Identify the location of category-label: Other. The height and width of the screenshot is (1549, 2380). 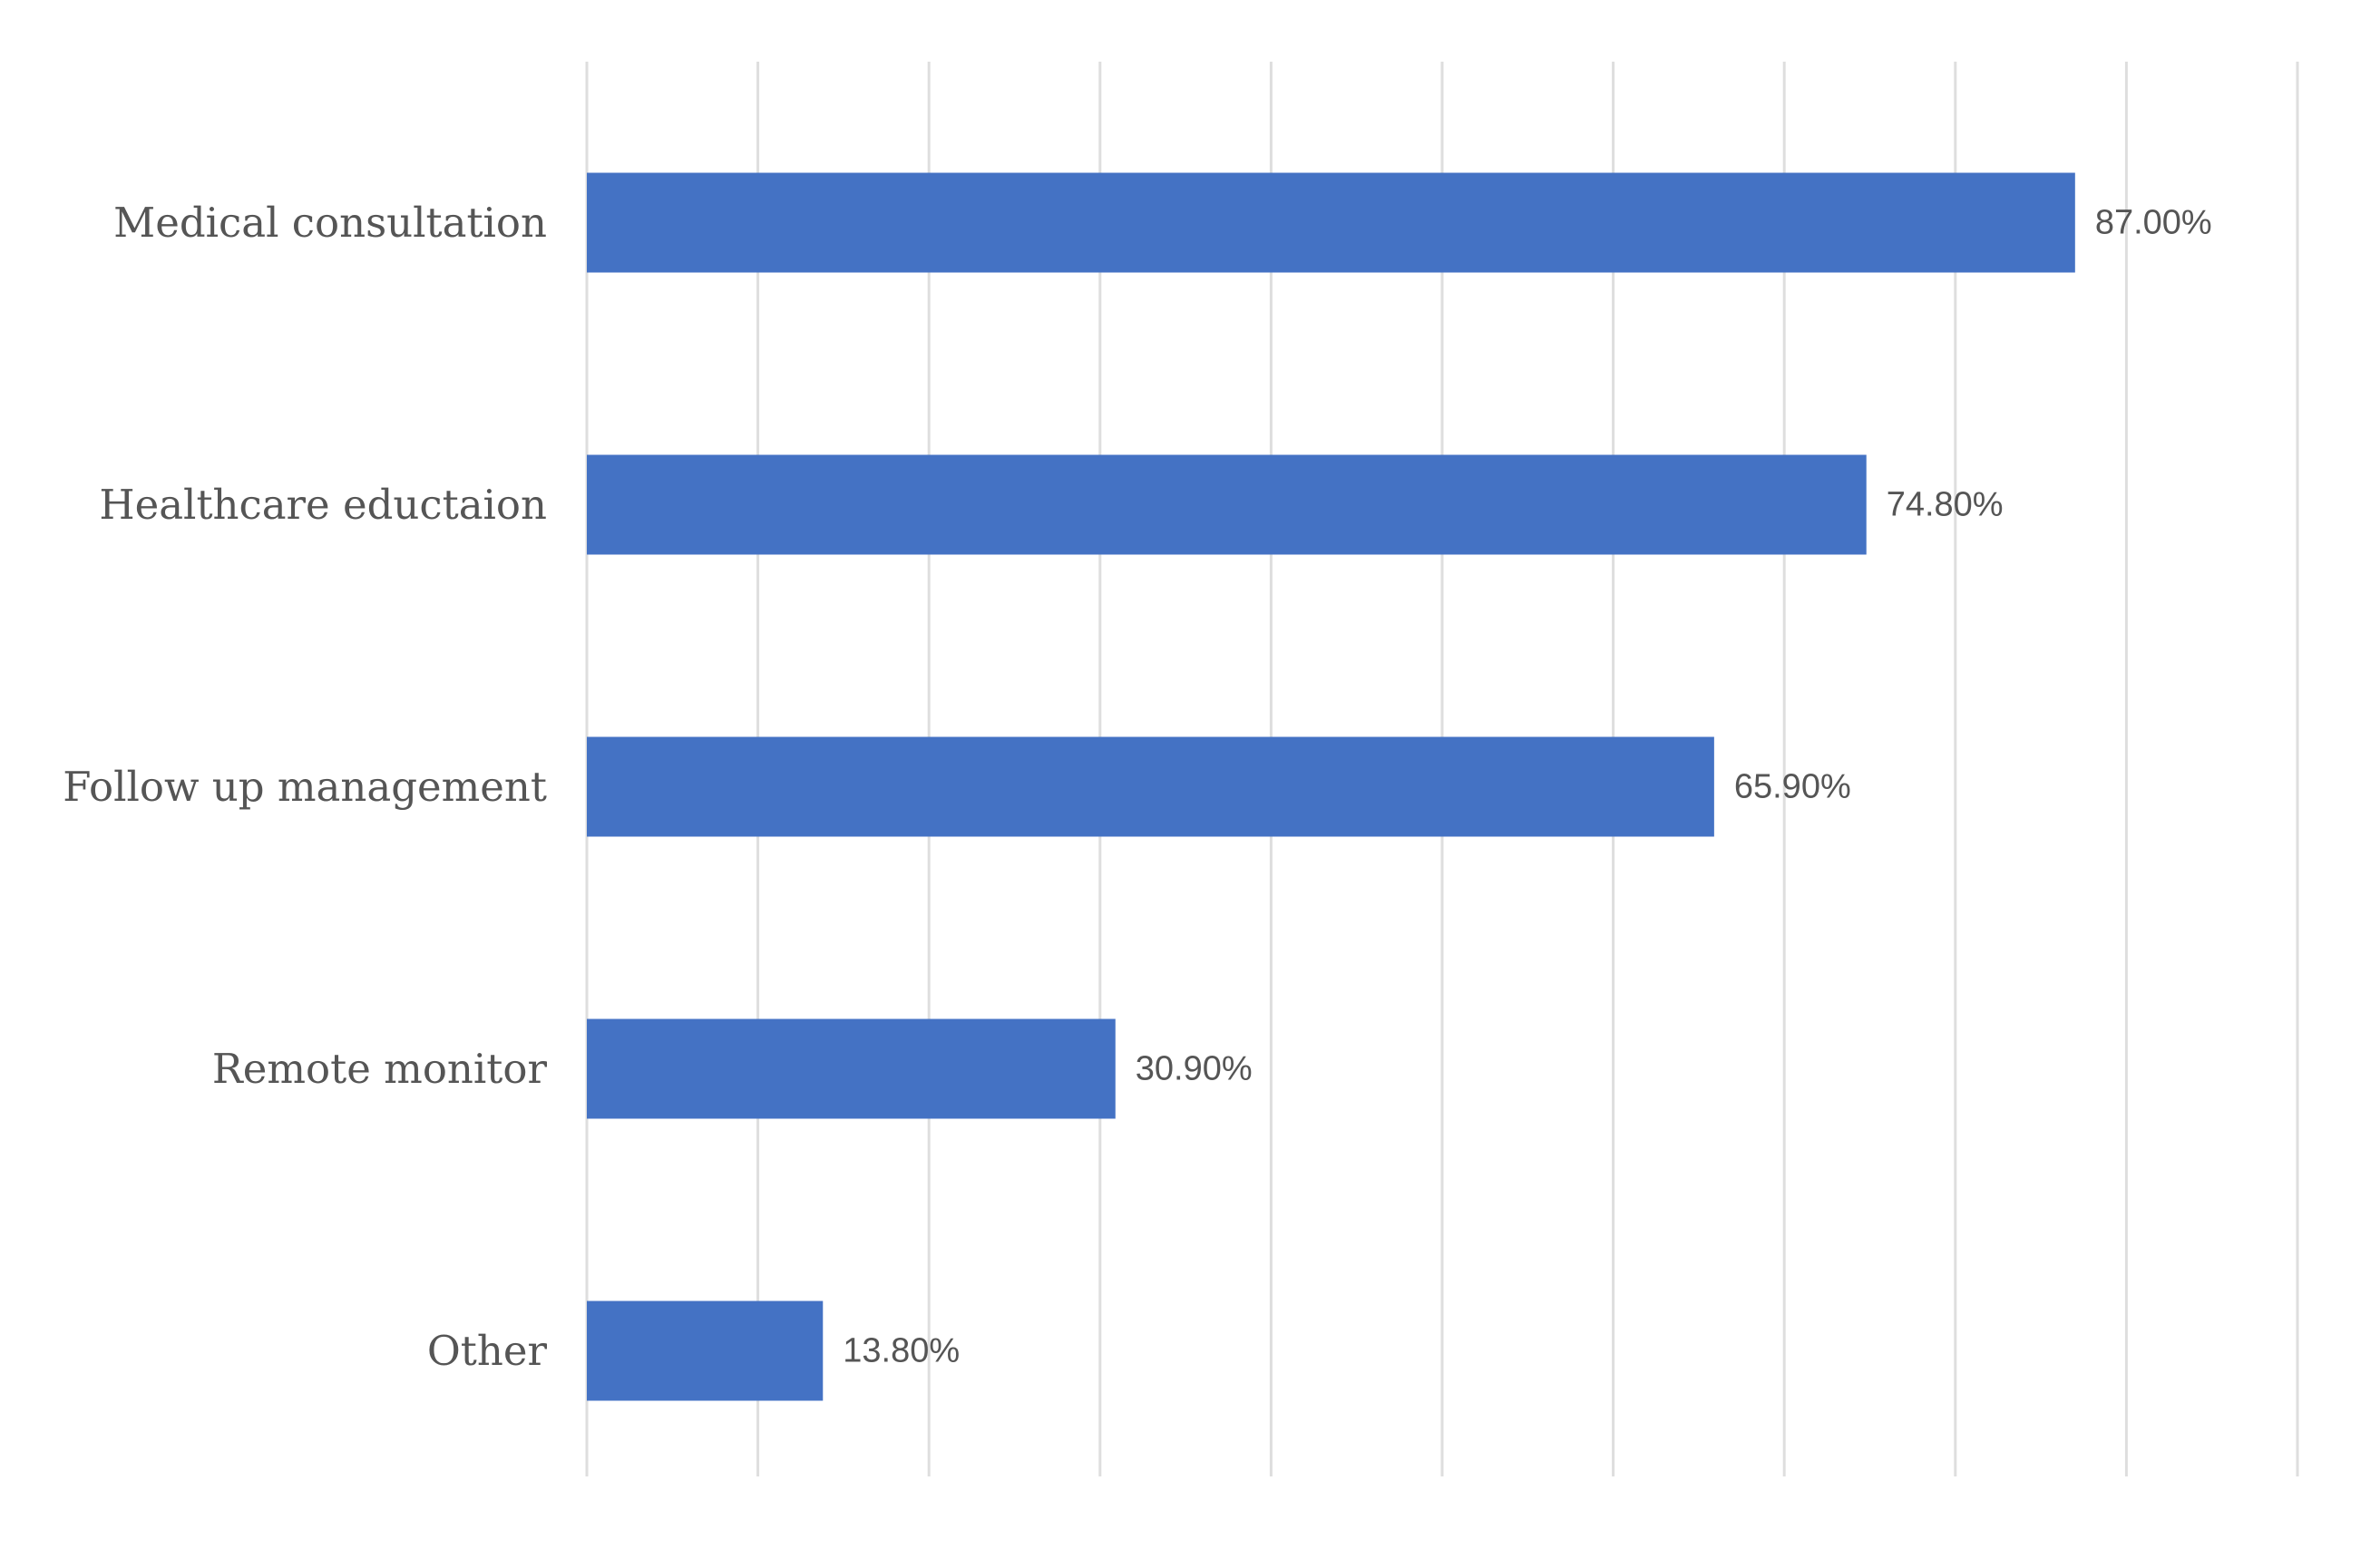
(488, 1351).